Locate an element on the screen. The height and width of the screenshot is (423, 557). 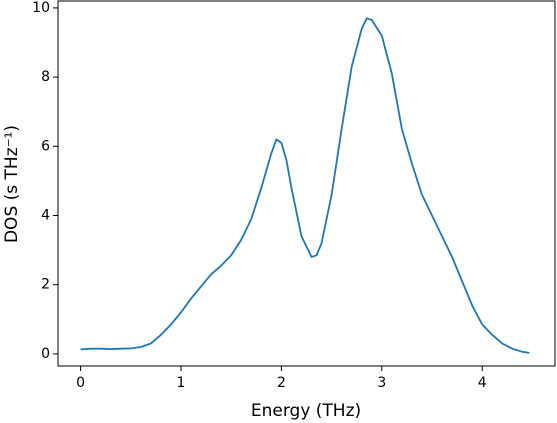
y-tick-label: 4 is located at coordinates (45, 216).